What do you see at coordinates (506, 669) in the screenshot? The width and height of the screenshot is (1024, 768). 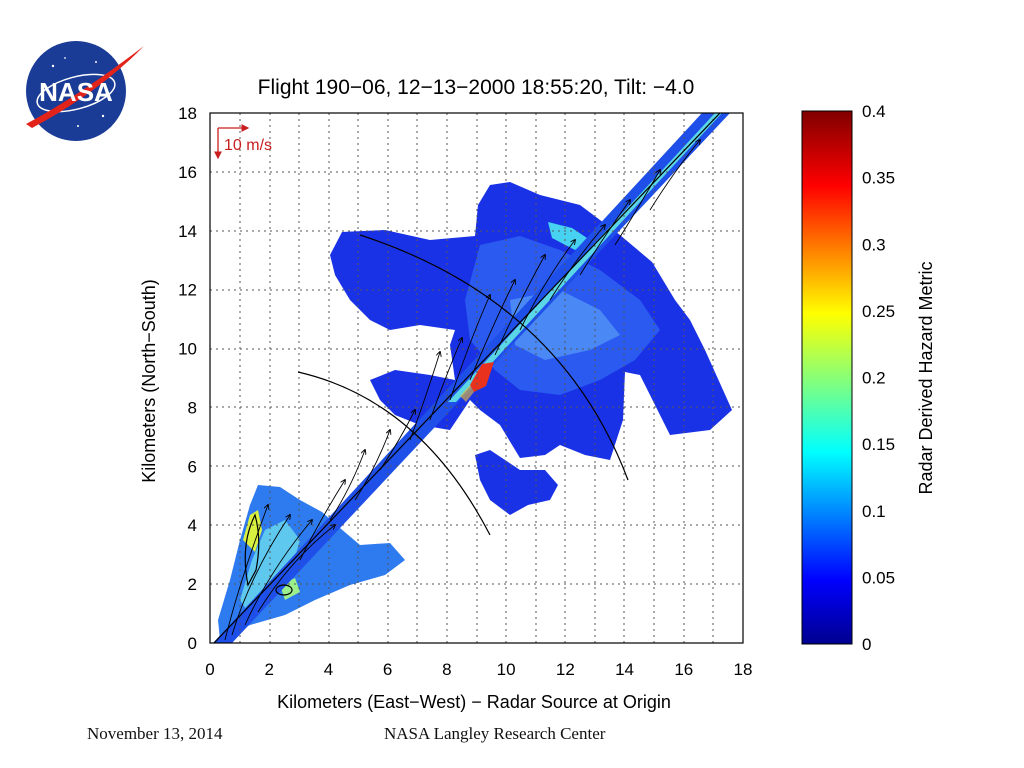 I see `x-tick-label: 10` at bounding box center [506, 669].